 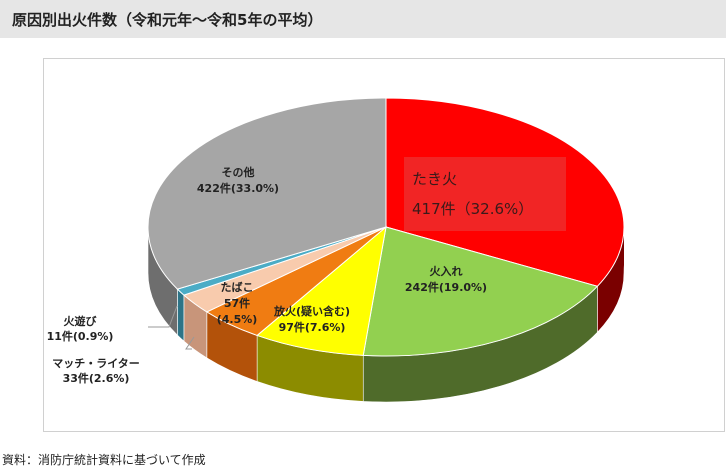 I want to click on slice-label-value-5: 11件(0.9%), so click(x=80, y=336).